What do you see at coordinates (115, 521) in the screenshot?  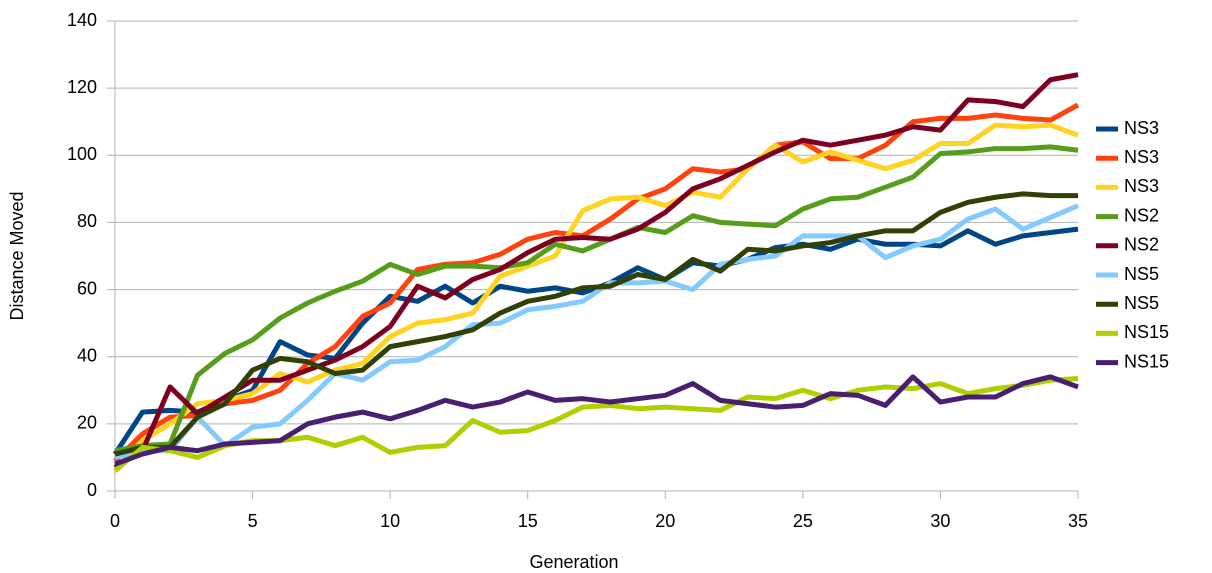 I see `x-tick-label: 0` at bounding box center [115, 521].